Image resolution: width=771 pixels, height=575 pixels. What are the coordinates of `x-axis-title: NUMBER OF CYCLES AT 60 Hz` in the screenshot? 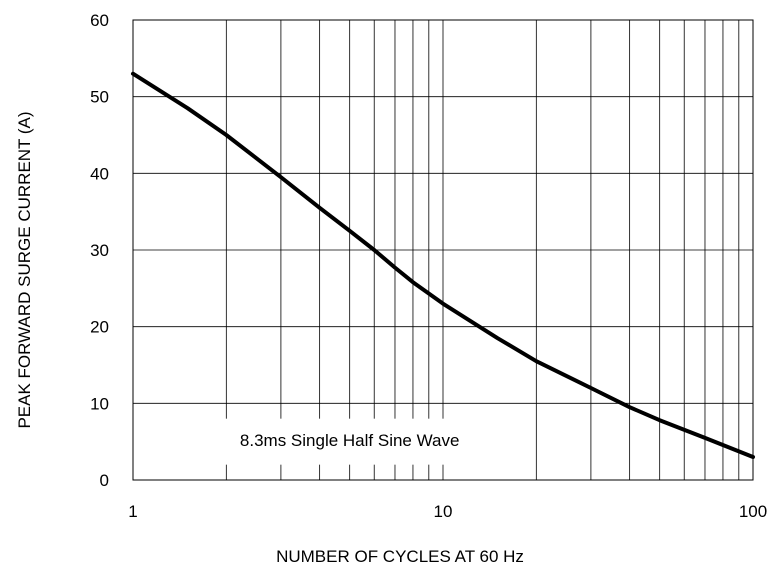 It's located at (400, 556).